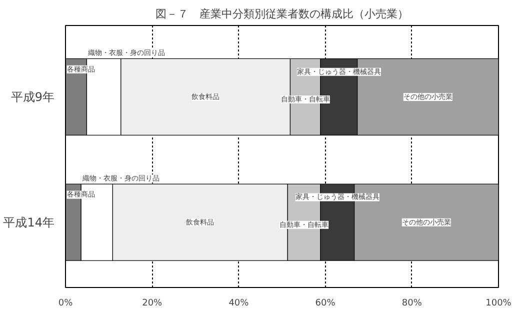 Image resolution: width=528 pixels, height=321 pixels. What do you see at coordinates (412, 303) in the screenshot?
I see `x-tick-label: 80%` at bounding box center [412, 303].